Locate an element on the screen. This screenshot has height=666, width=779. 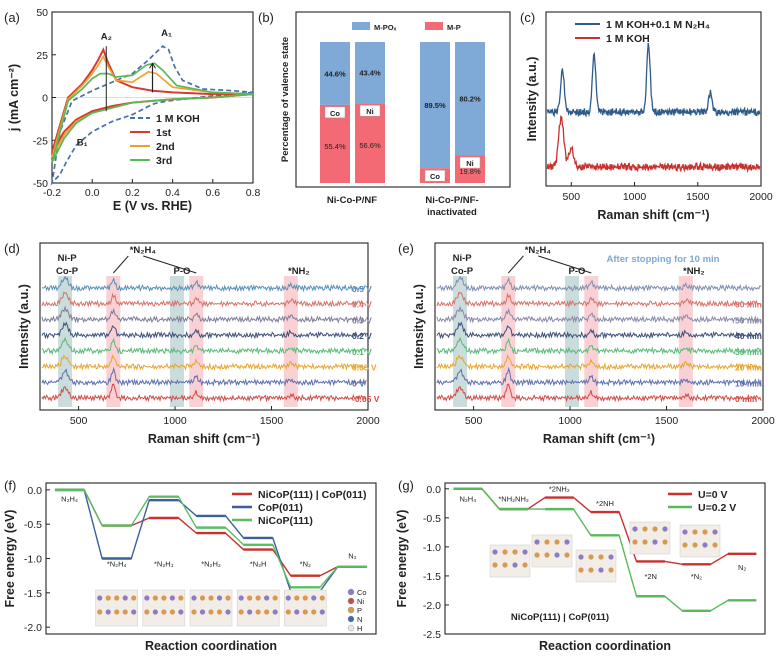
bar-label-mpox: 80.2% is located at coordinates (470, 99).